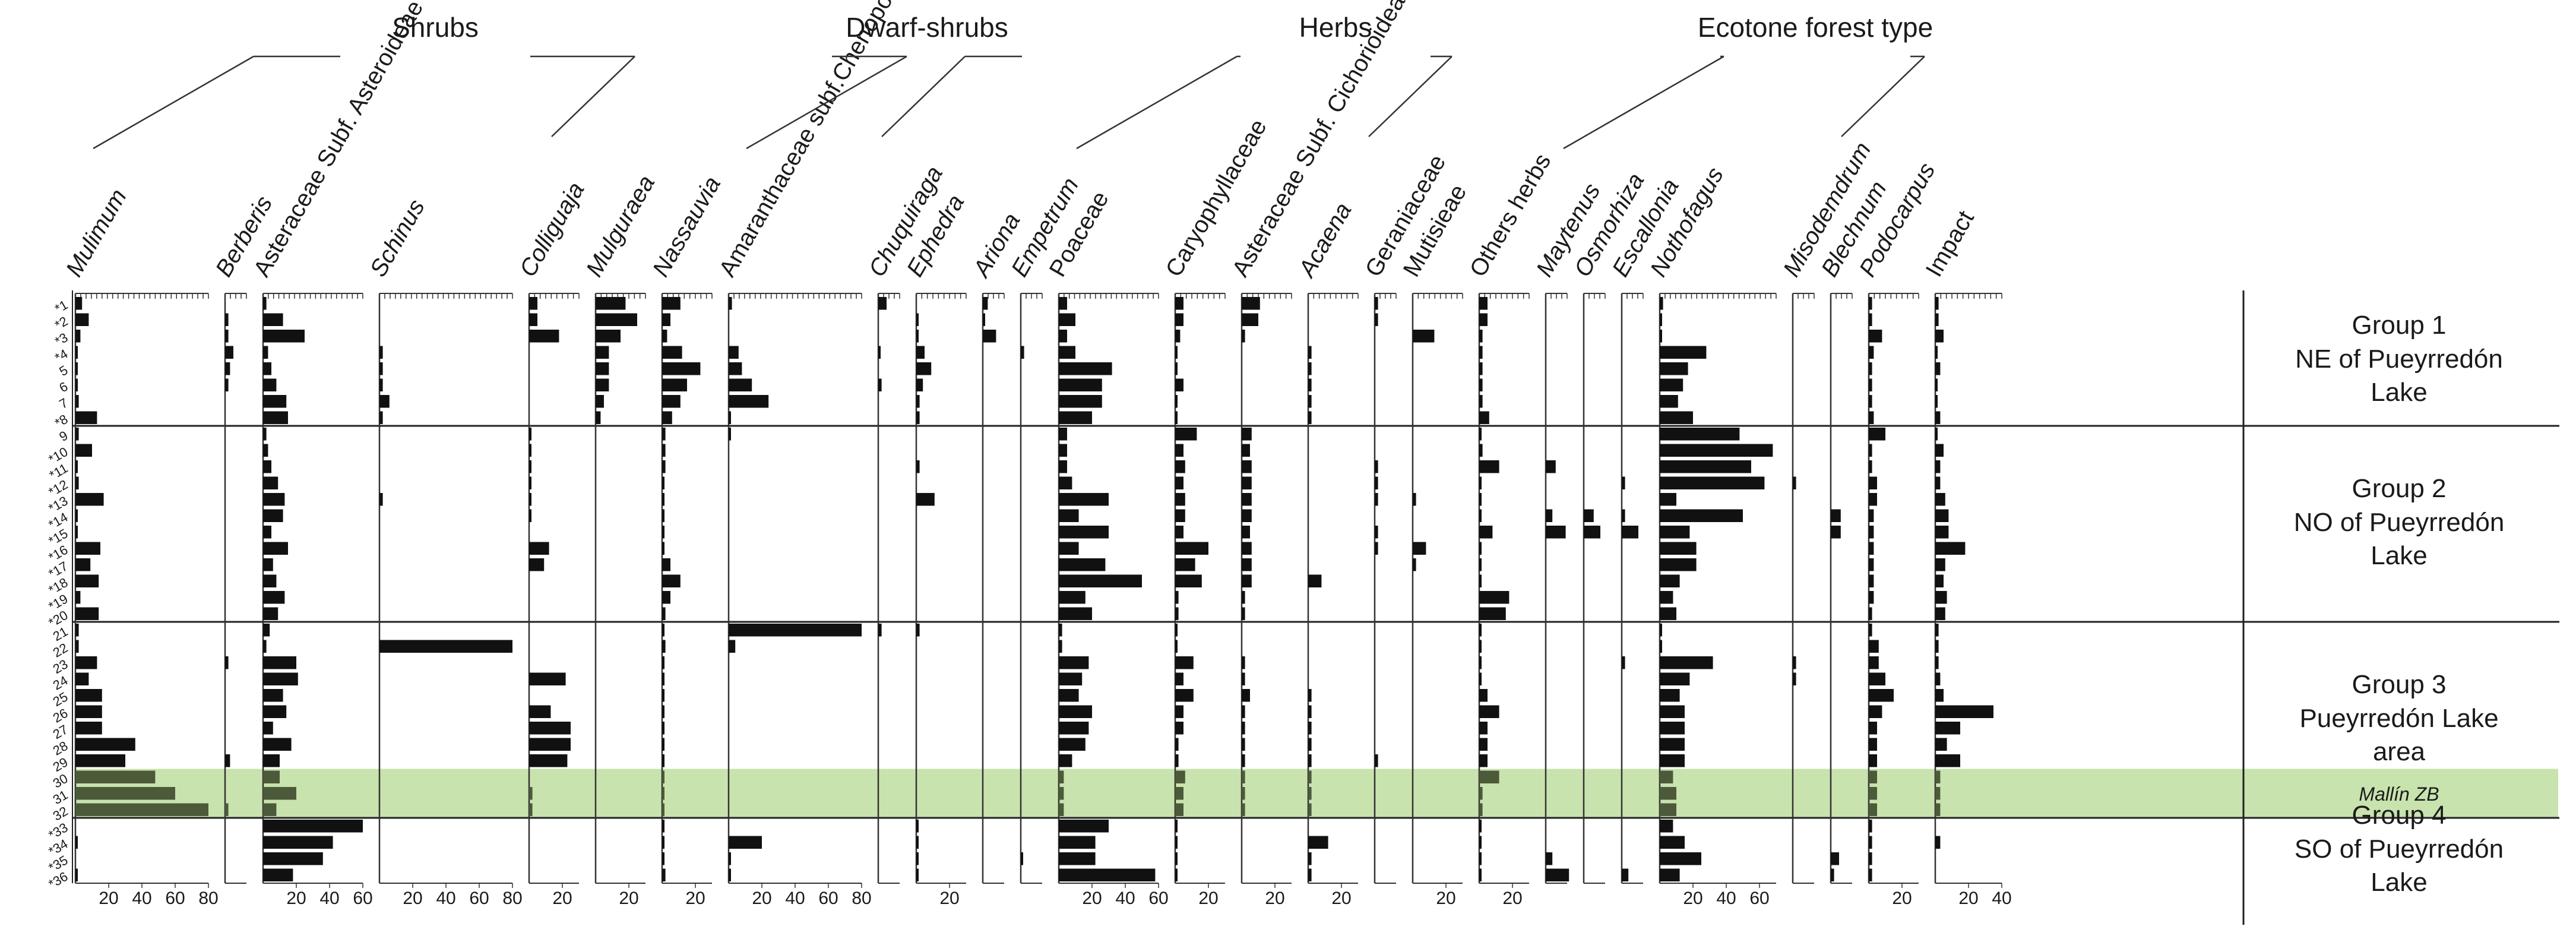 The image size is (2576, 942). Describe the element at coordinates (918, 417) in the screenshot. I see `bar-*8` at that location.